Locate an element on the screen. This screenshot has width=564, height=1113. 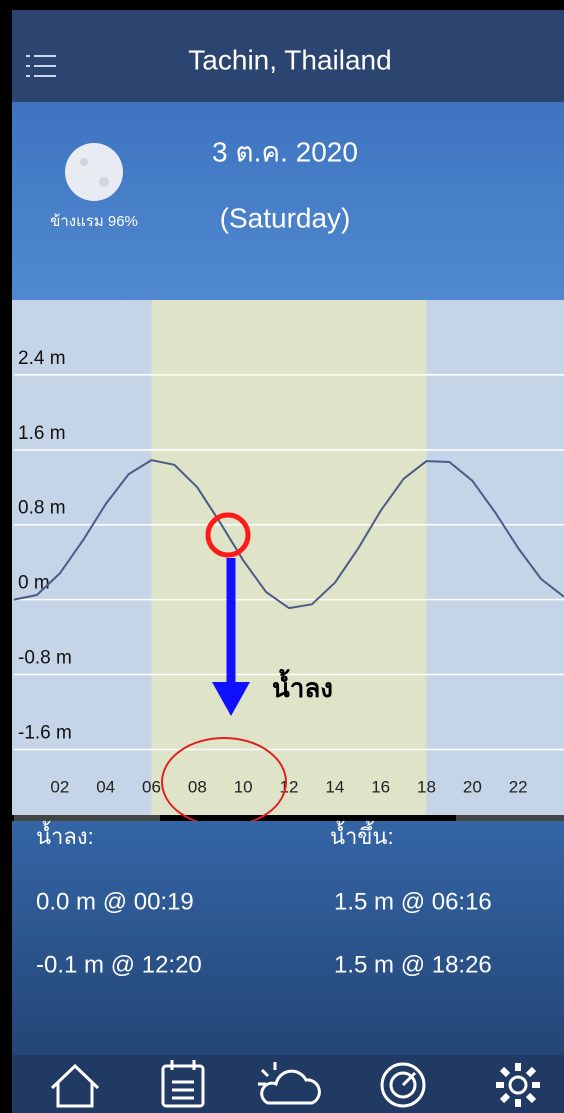
y-tick-label: 1.6 m is located at coordinates (42, 433).